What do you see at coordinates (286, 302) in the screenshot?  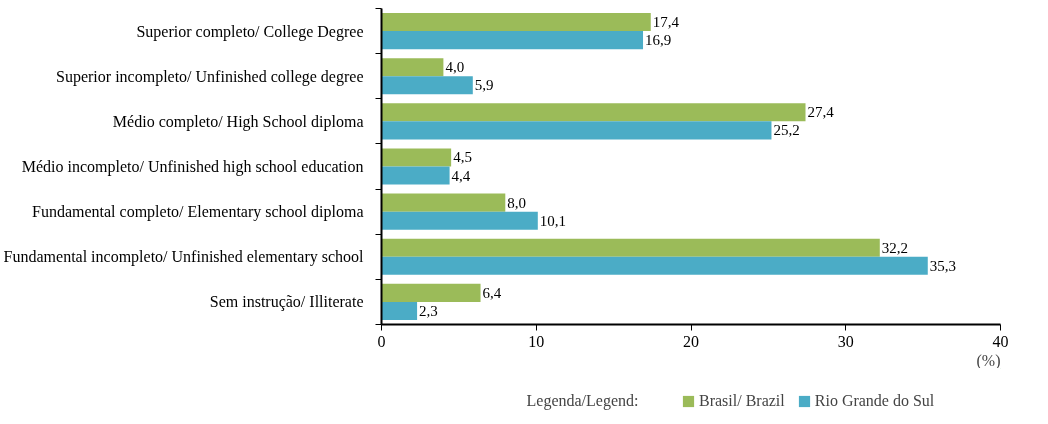 I see `y-tick-label: Sem instrução/ Illiterate` at bounding box center [286, 302].